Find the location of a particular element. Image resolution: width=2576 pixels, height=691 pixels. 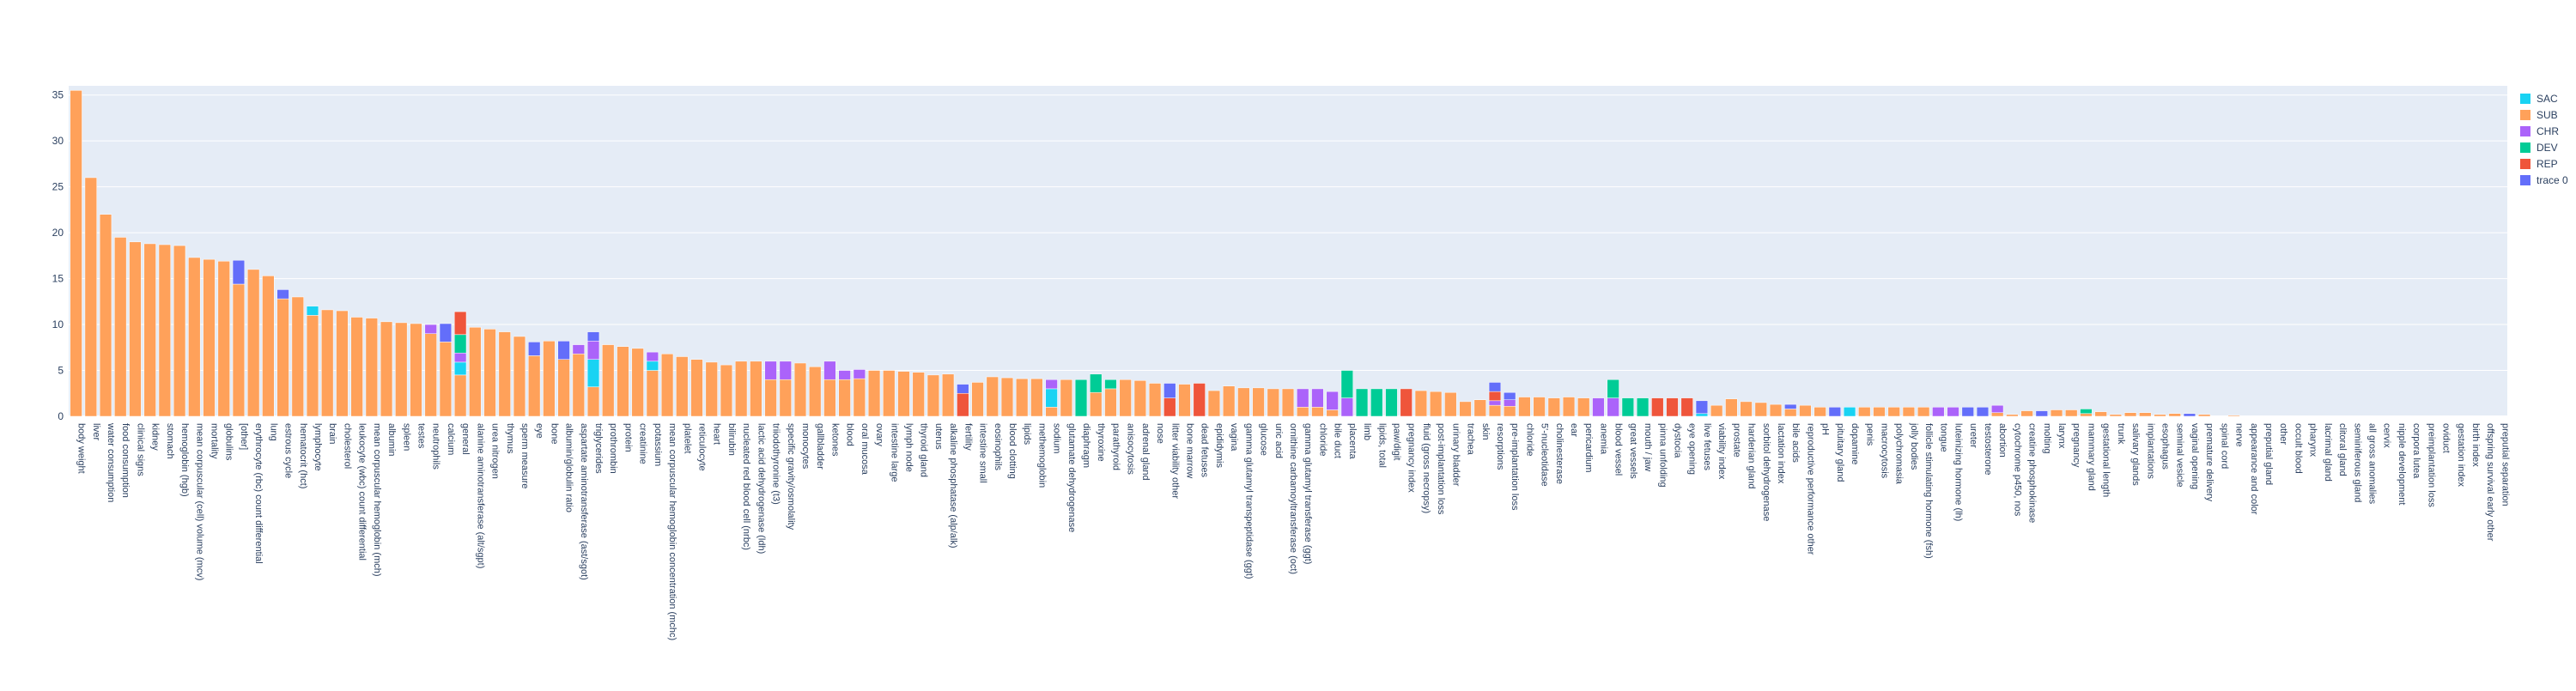

x-tick-label: birth index is located at coordinates (2475, 445).